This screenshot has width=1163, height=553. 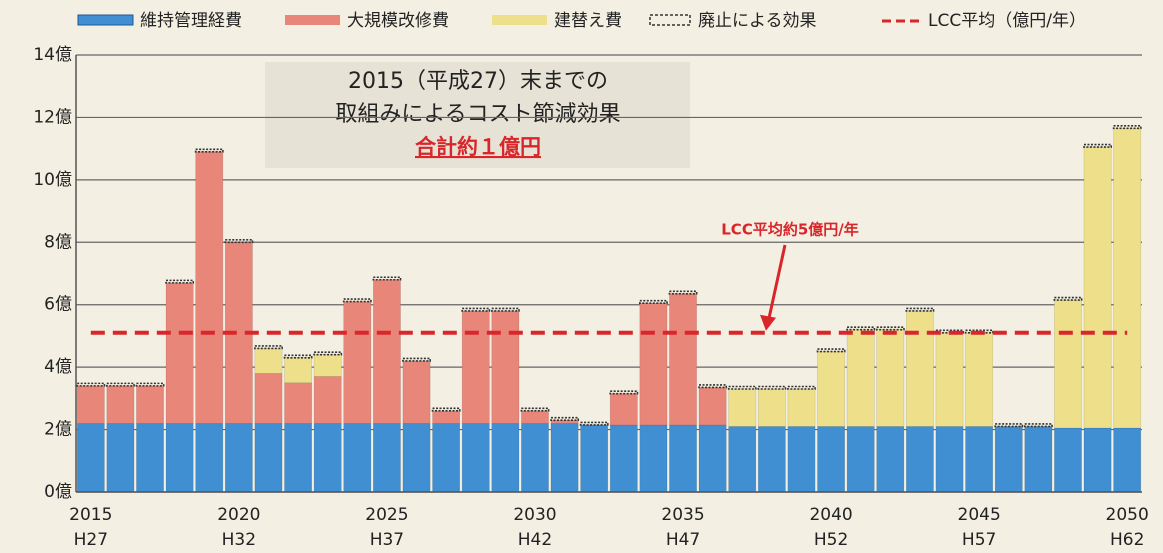 I want to click on x-tick-label: H57, so click(x=979, y=540).